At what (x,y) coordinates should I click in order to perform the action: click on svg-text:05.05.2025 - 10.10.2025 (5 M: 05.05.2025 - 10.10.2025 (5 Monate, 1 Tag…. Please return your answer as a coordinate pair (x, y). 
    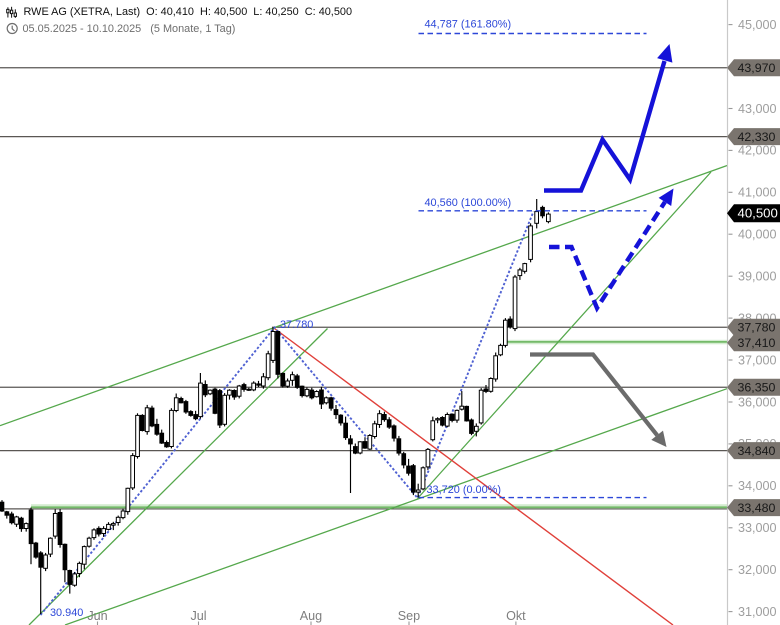
    Looking at the image, I should click on (129, 29).